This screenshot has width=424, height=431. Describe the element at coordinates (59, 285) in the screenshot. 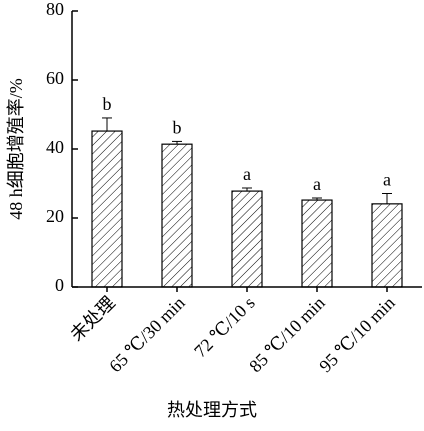

I see `y-tick-label: 0` at that location.